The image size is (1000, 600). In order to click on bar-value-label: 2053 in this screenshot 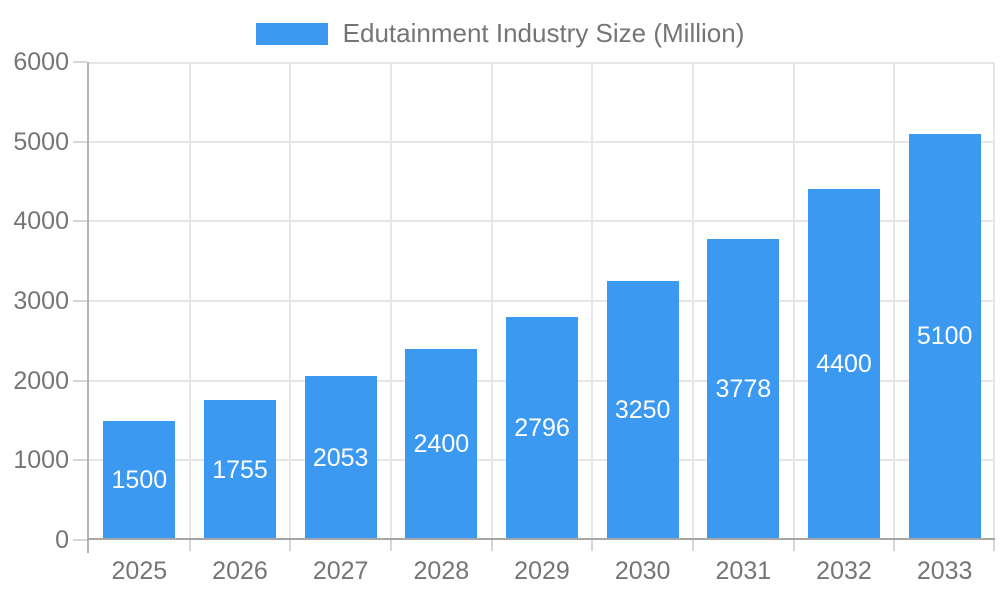, I will do `click(340, 457)`.